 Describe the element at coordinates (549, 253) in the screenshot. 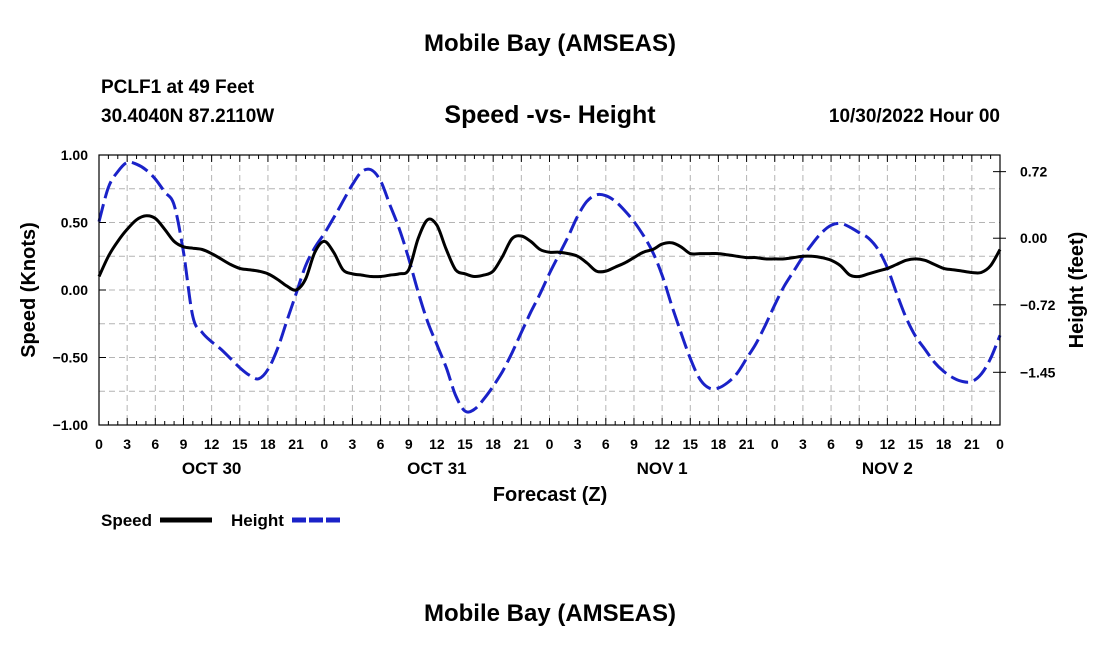

I see `series-line-speed` at that location.